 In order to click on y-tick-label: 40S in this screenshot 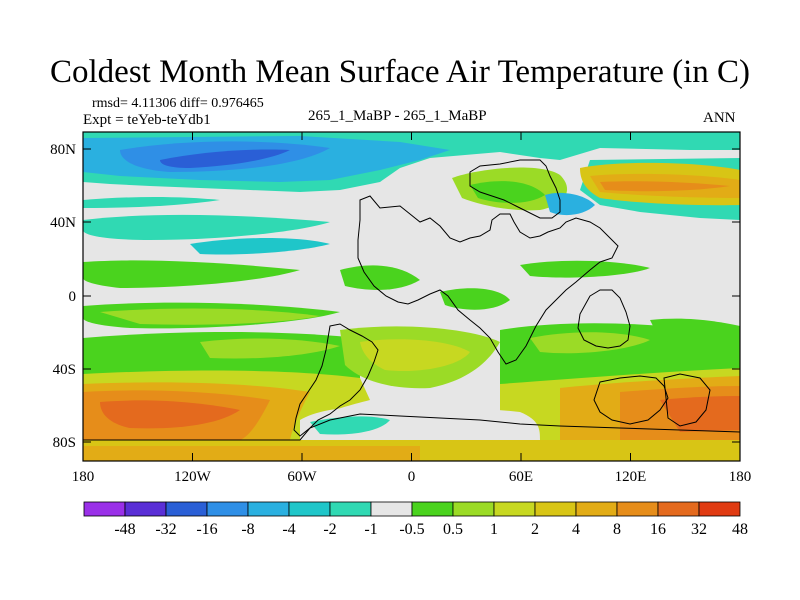, I will do `click(64, 370)`.